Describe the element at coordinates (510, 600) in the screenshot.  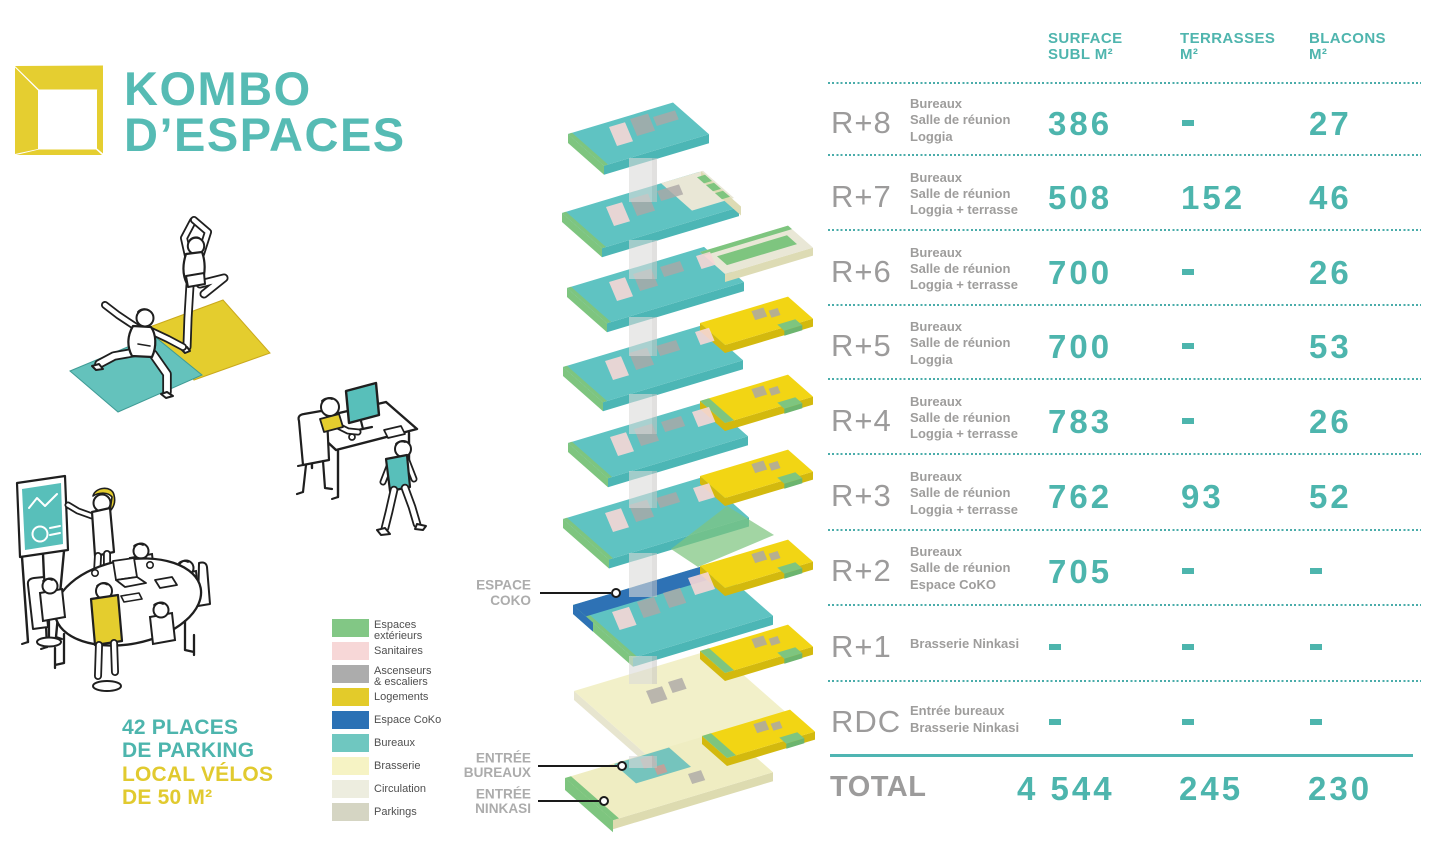
I see `svg-text: COKO` at that location.